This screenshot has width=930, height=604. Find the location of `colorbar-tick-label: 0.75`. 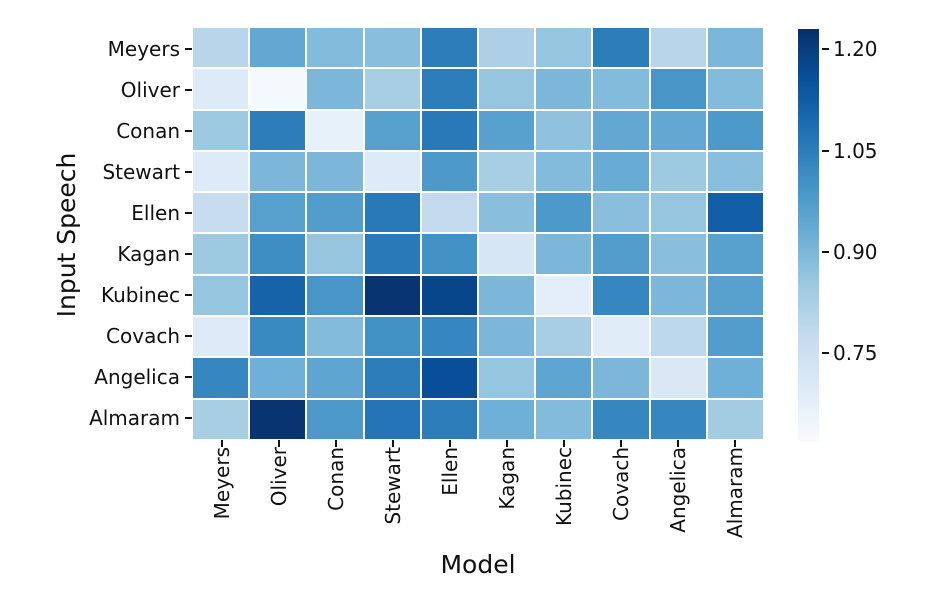

colorbar-tick-label: 0.75 is located at coordinates (855, 353).